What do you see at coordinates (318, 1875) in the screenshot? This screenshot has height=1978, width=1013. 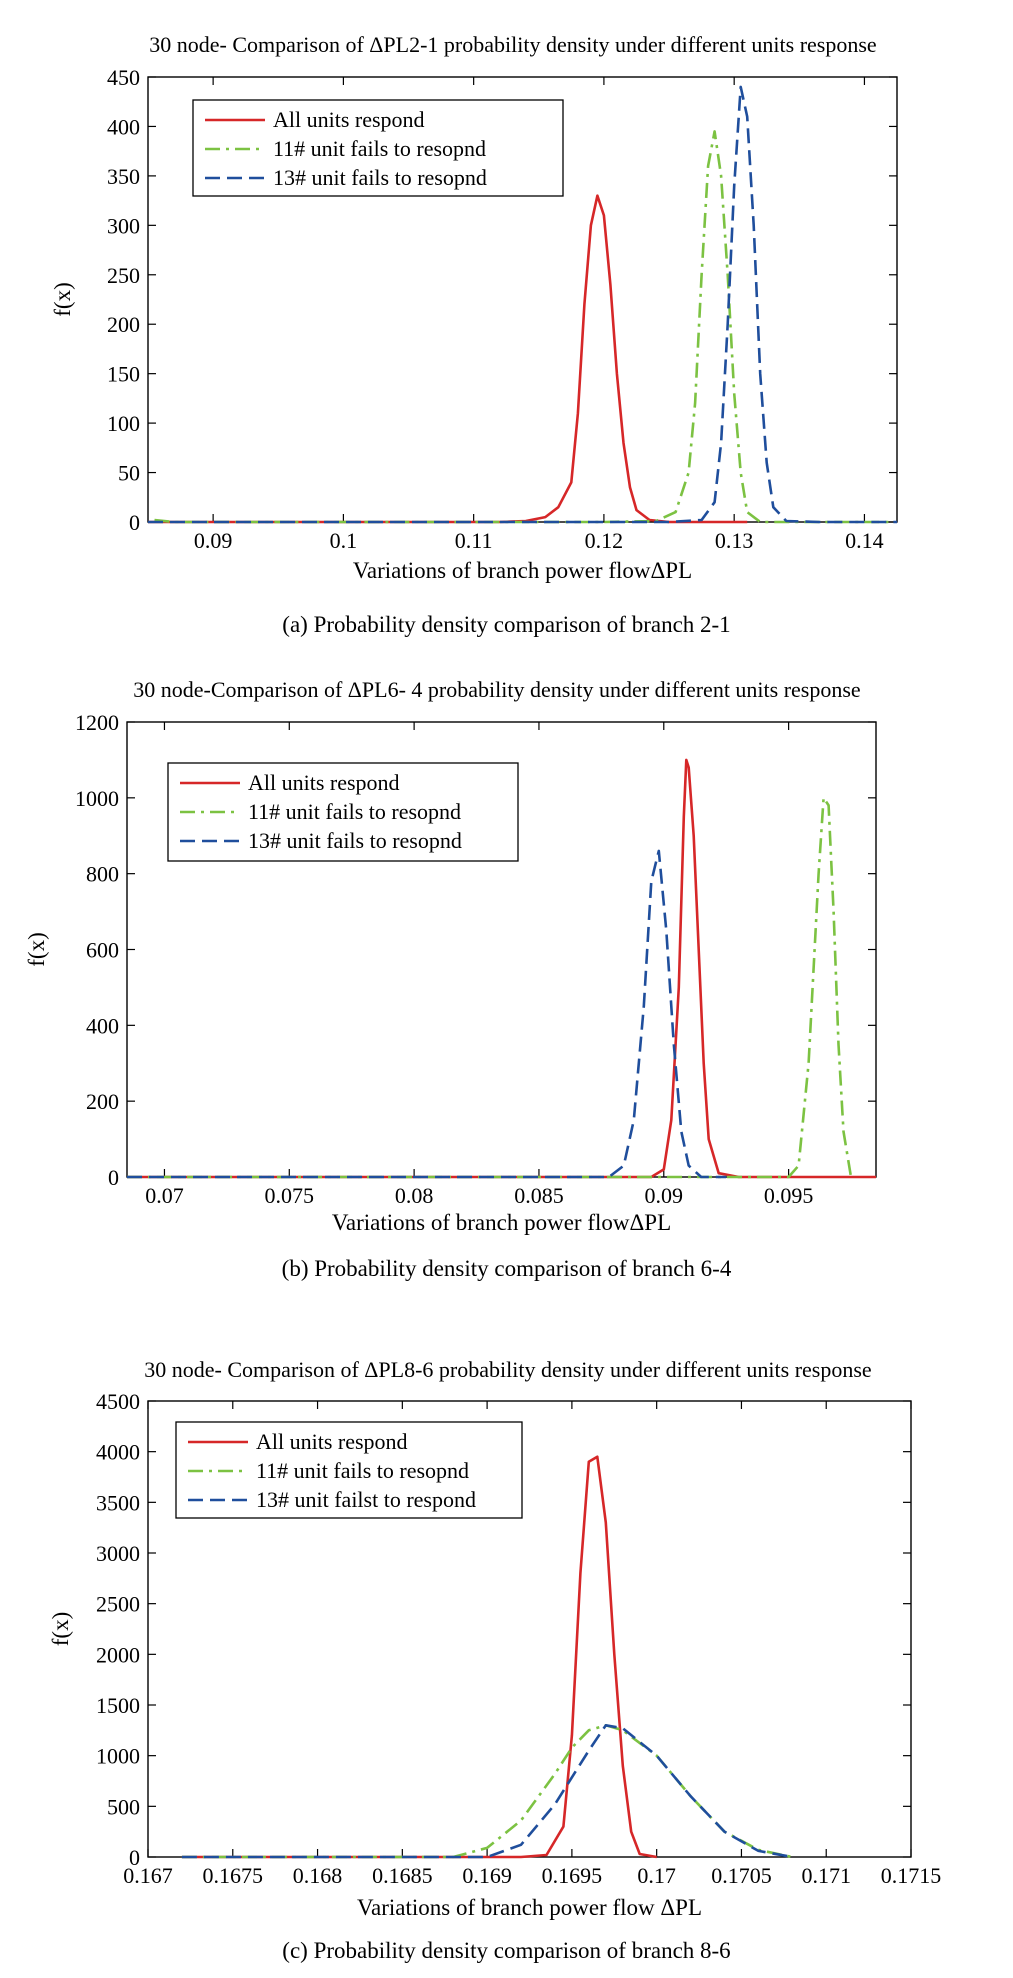 I see `x-tick-label: 0.168` at bounding box center [318, 1875].